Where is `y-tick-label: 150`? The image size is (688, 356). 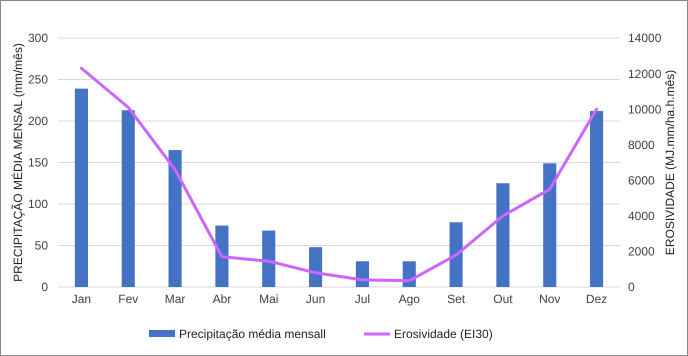
y-tick-label: 150 is located at coordinates (38, 163).